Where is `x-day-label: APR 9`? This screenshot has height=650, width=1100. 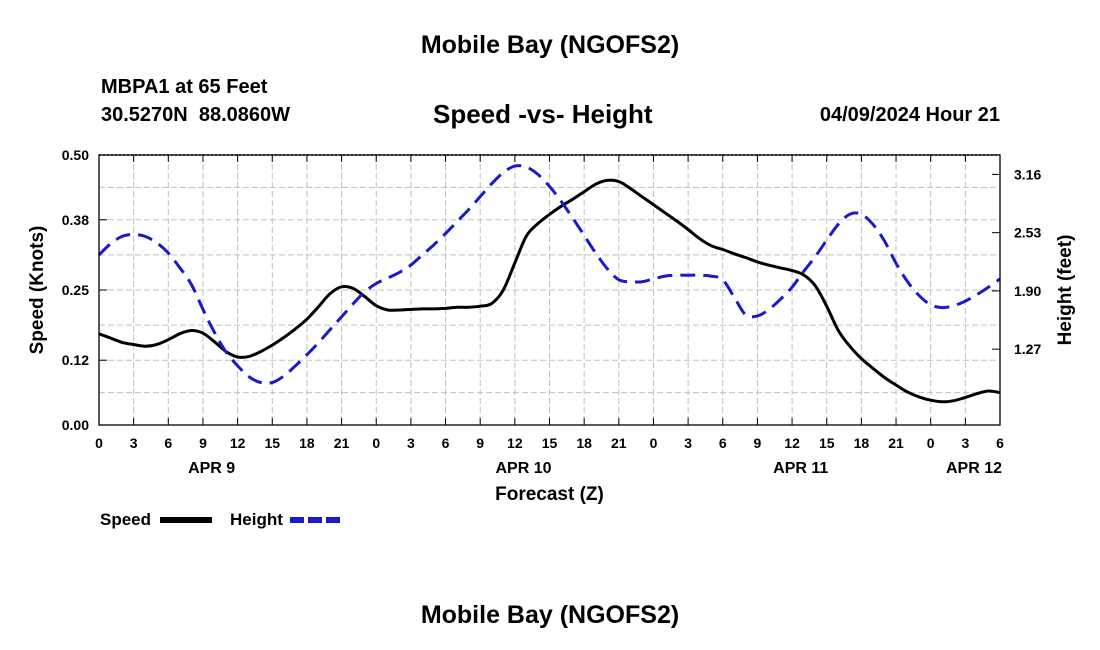 x-day-label: APR 9 is located at coordinates (211, 468).